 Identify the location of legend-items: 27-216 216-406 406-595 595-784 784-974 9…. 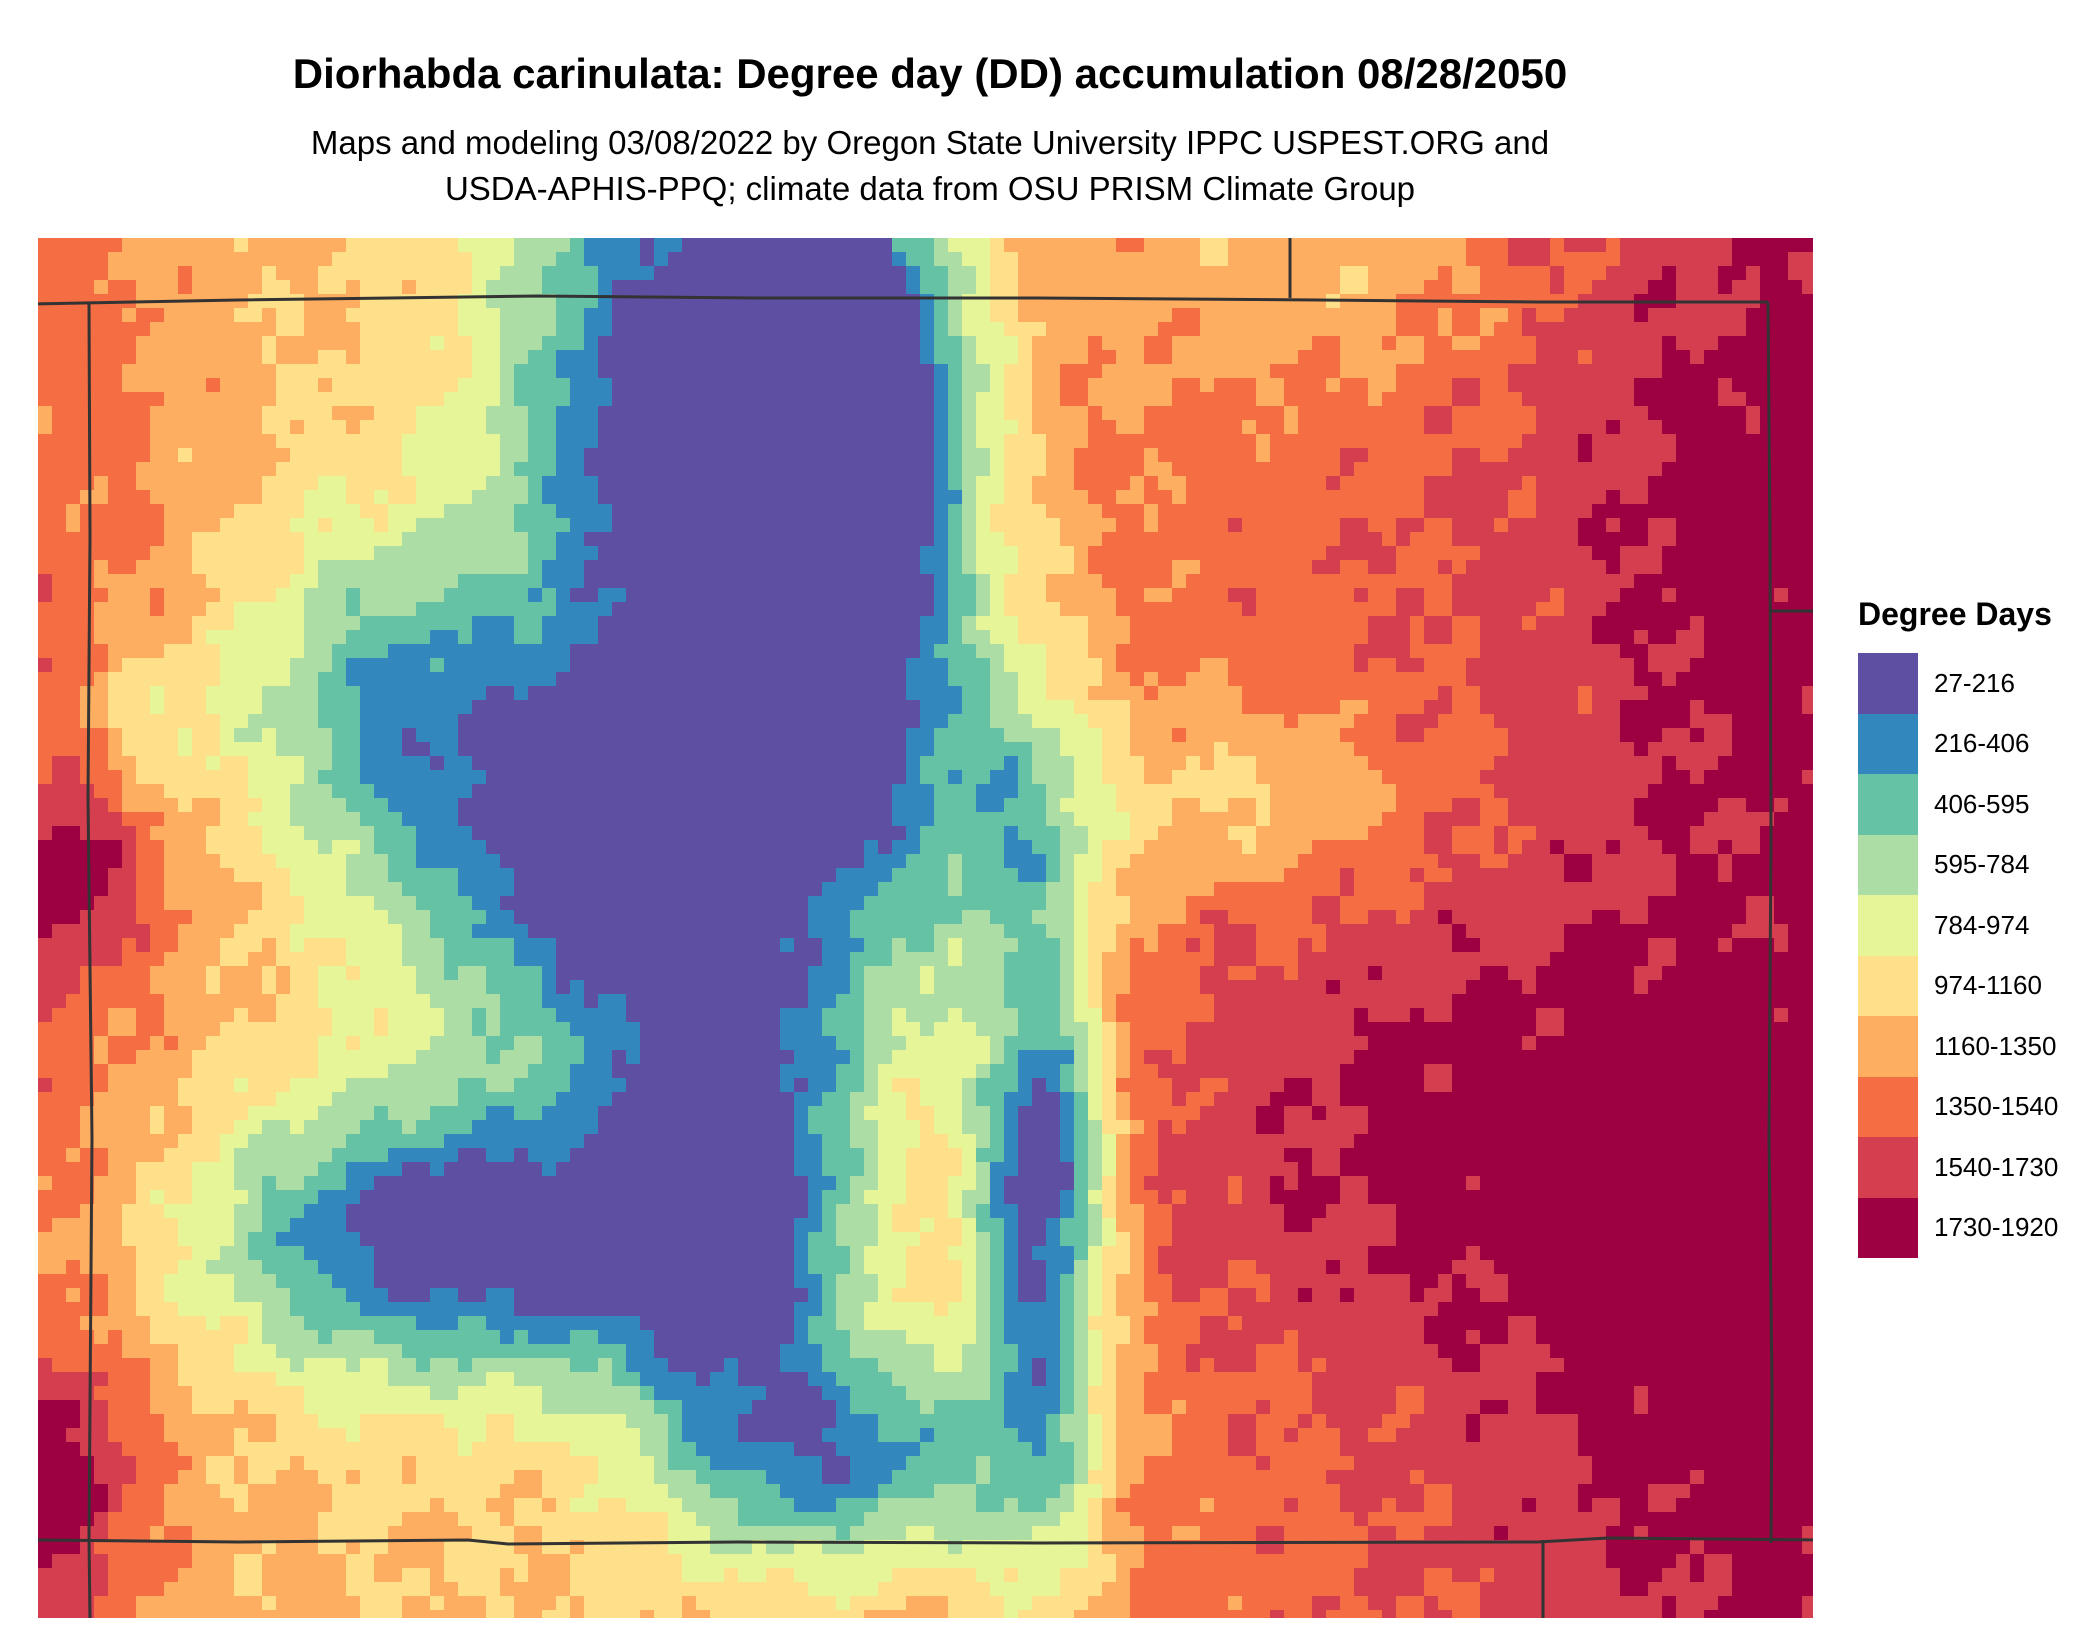
(1958, 955).